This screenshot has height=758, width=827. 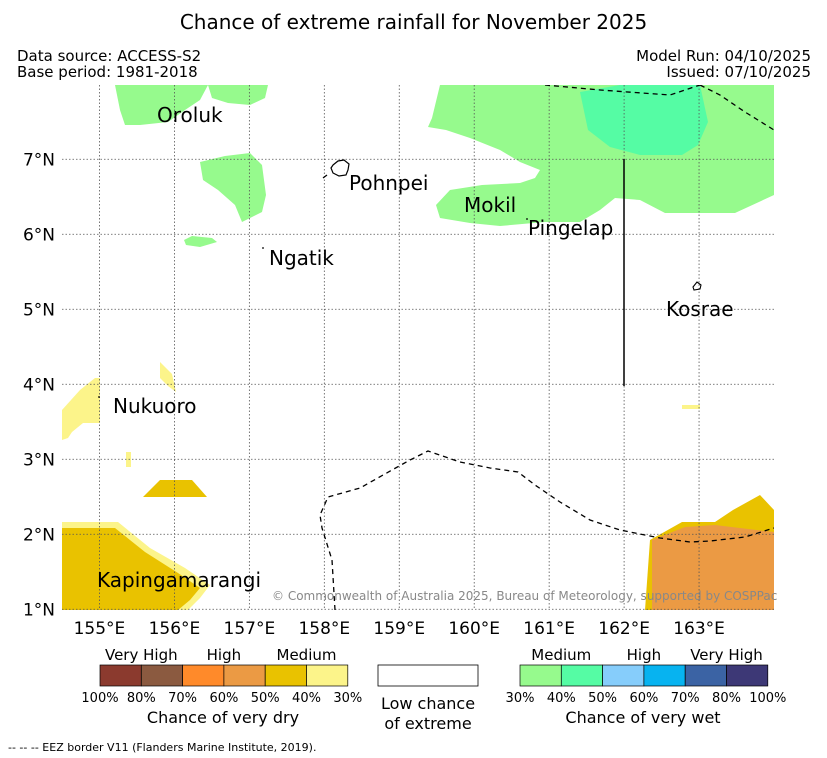 What do you see at coordinates (107, 72) in the screenshot?
I see `base-period: Base period: 1981-2018` at bounding box center [107, 72].